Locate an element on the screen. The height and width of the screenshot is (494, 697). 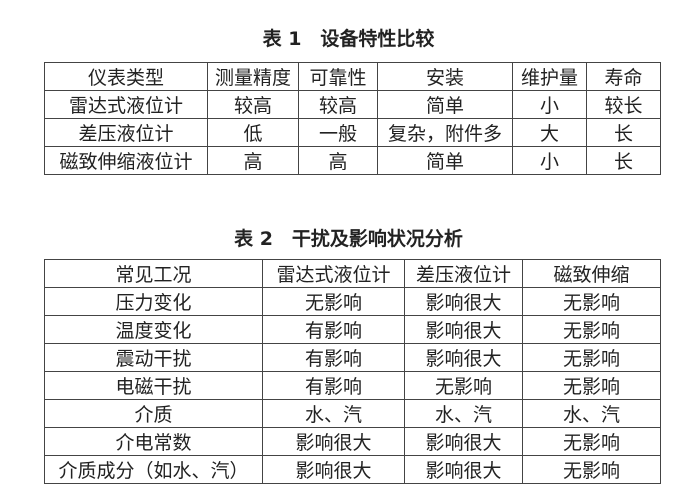
header-row: 常见工况 雷达式液位计 差压液位计 磁致伸缩 is located at coordinates (352, 273).